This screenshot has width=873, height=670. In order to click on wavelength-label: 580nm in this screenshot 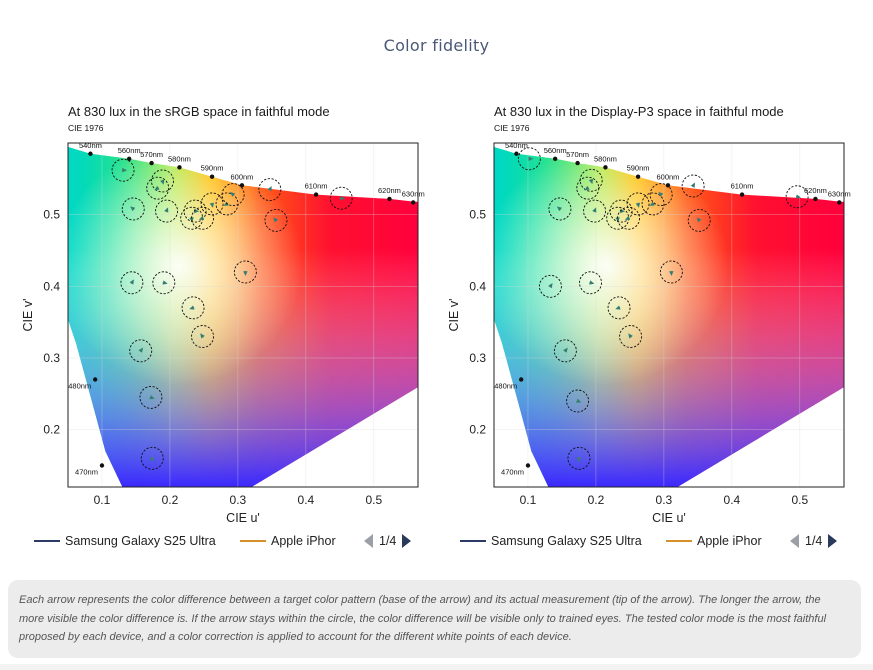, I will do `click(605, 158)`.